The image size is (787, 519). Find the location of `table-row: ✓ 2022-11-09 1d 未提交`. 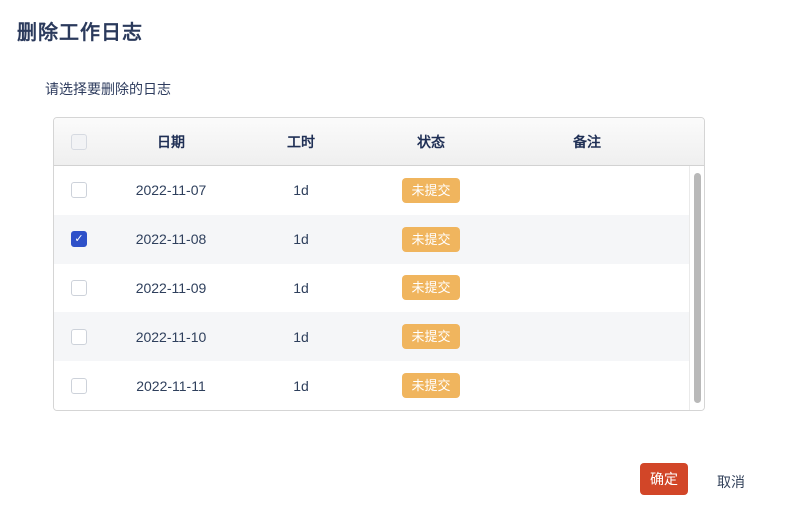

table-row: ✓ 2022-11-09 1d 未提交 is located at coordinates (371, 288).